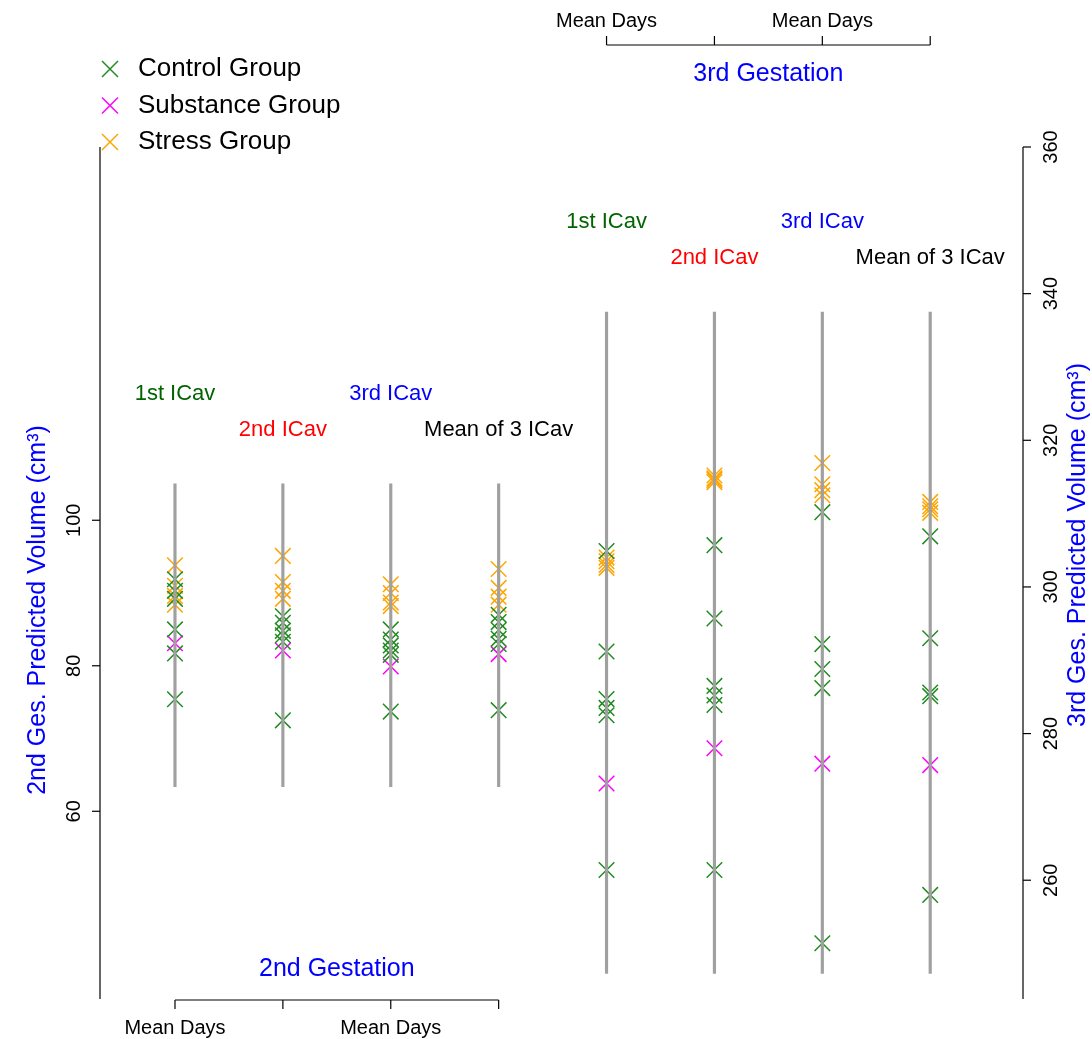 This screenshot has height=1039, width=1092. Describe the element at coordinates (220, 67) in the screenshot. I see `legend-label: Control Group` at that location.